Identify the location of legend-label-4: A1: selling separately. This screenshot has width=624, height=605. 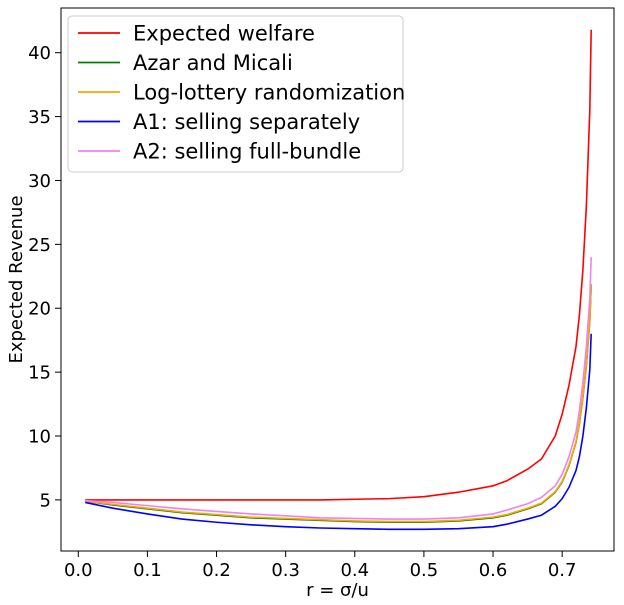
(246, 122).